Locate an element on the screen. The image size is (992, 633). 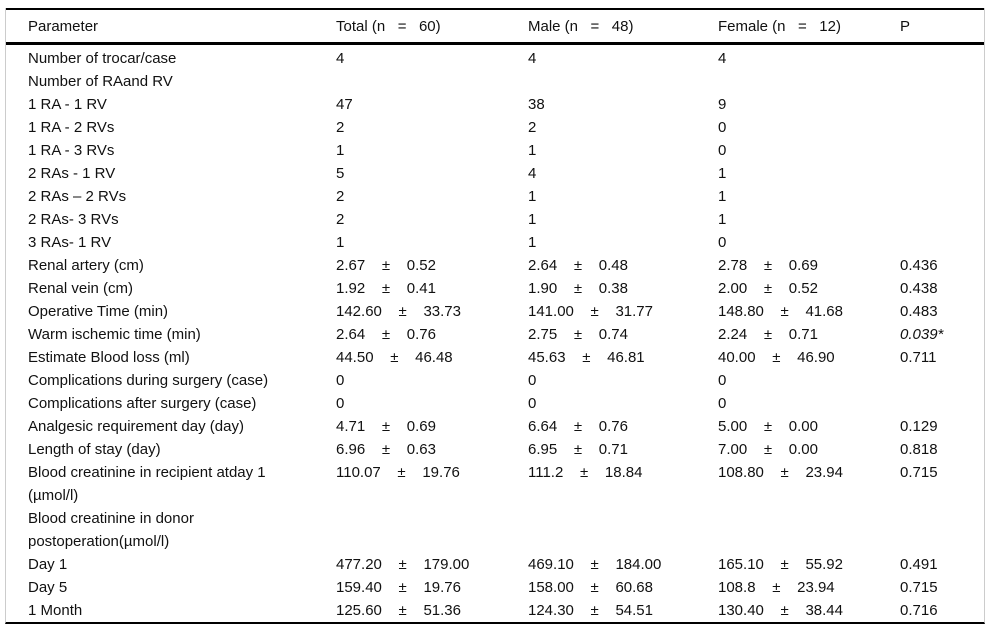
male-cell: 38 is located at coordinates (536, 104).